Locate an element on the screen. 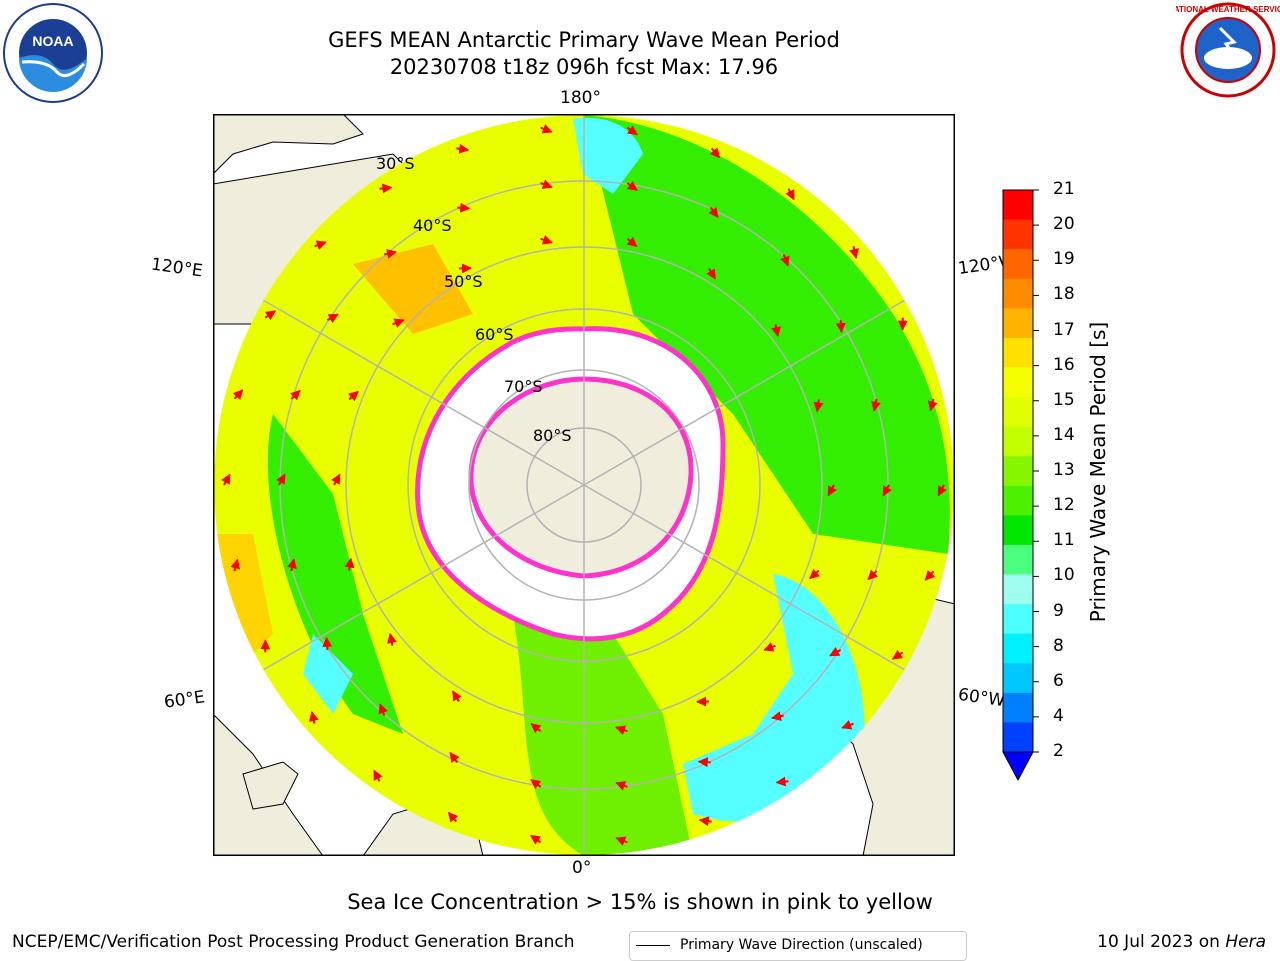 This screenshot has height=961, width=1280. colorbar-tick-label: 12 is located at coordinates (1064, 505).